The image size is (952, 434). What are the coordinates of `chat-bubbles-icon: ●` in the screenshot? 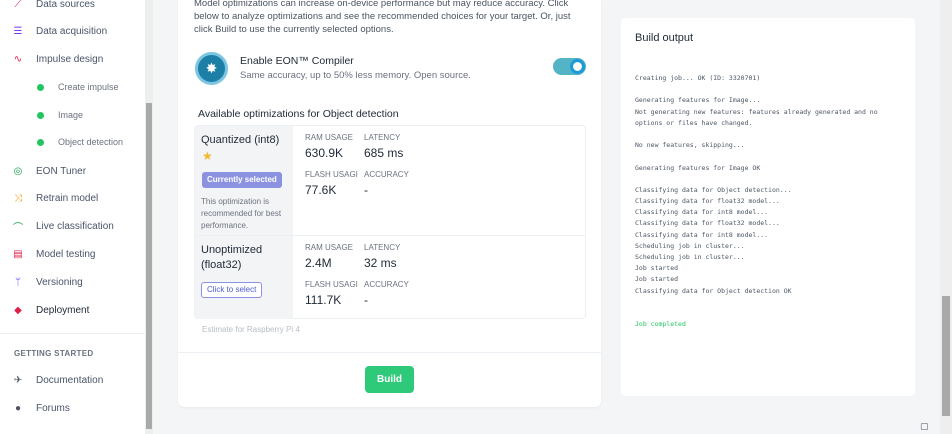 It's located at (18, 408).